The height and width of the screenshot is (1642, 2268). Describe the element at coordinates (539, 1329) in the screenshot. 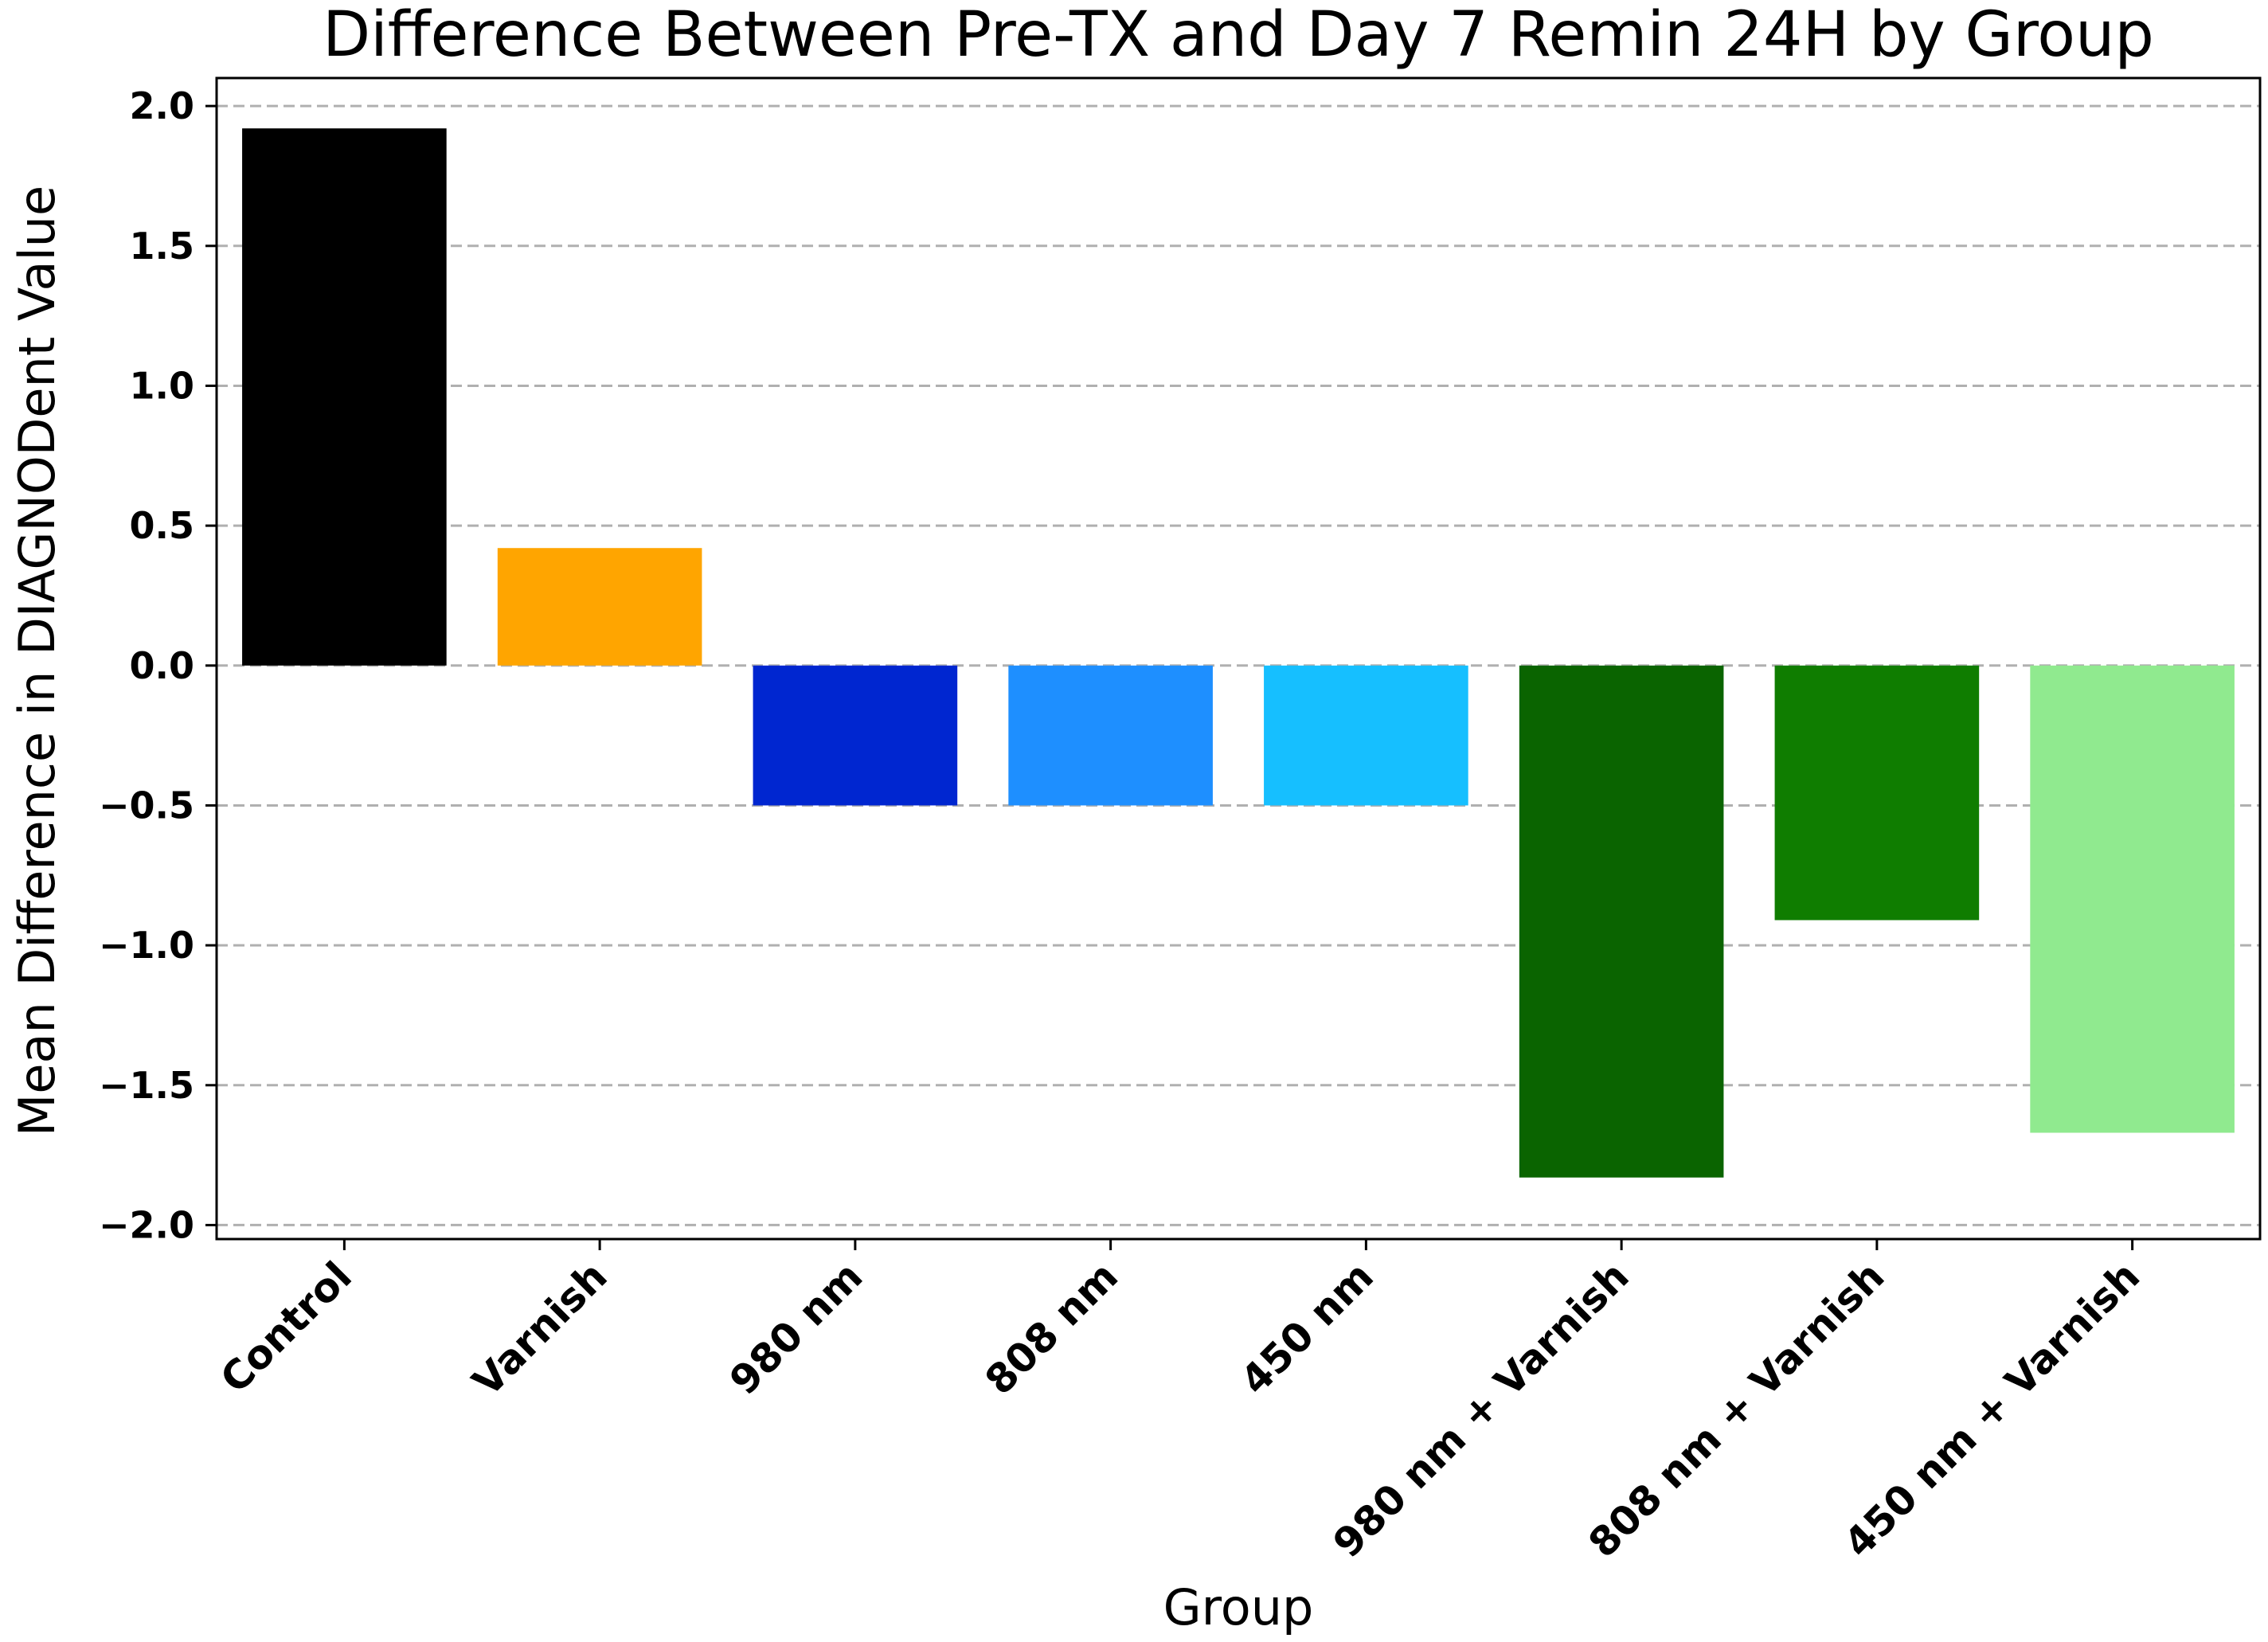

I see `x-tick-label: Varnish` at that location.